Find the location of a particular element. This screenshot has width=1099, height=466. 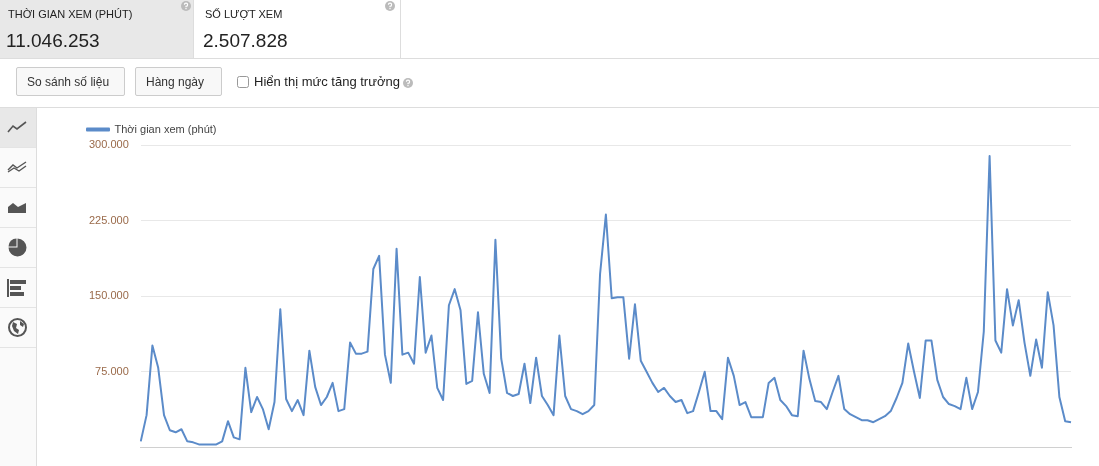

text: So sánh số liệu is located at coordinates (68, 81).